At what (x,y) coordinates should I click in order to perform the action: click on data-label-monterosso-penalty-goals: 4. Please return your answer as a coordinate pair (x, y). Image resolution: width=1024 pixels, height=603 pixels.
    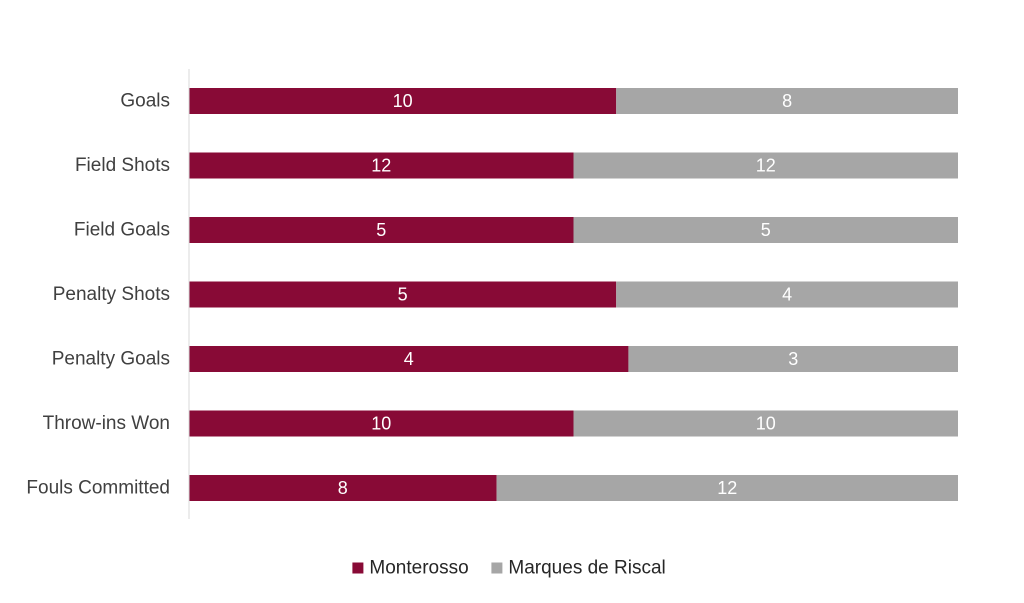
    Looking at the image, I should click on (409, 359).